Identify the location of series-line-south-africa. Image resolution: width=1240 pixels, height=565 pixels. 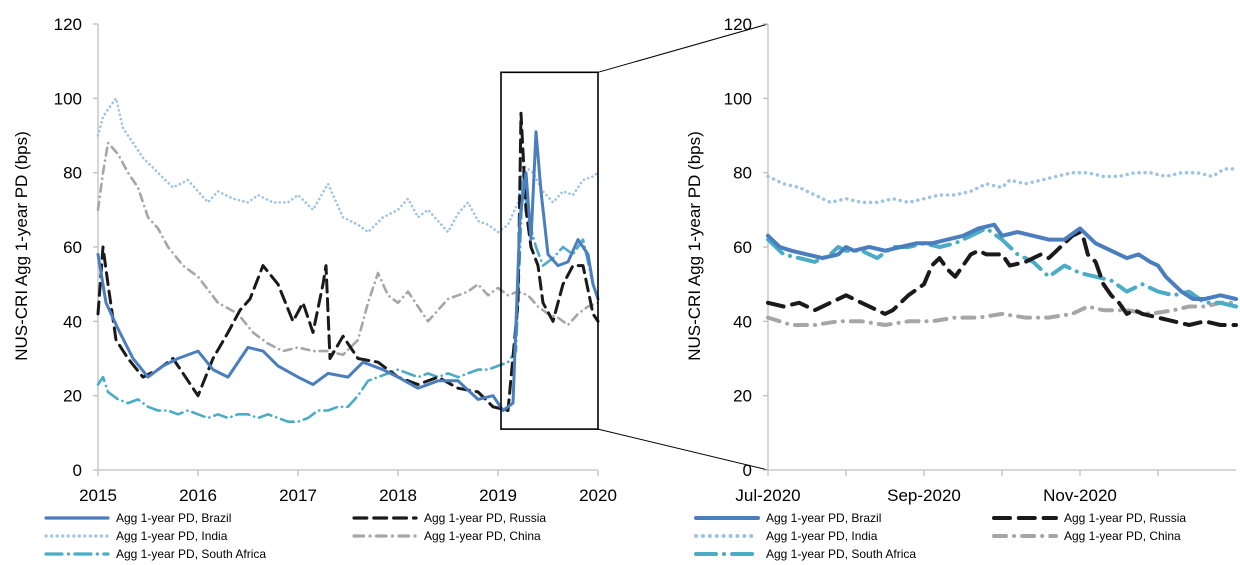
(1002, 267).